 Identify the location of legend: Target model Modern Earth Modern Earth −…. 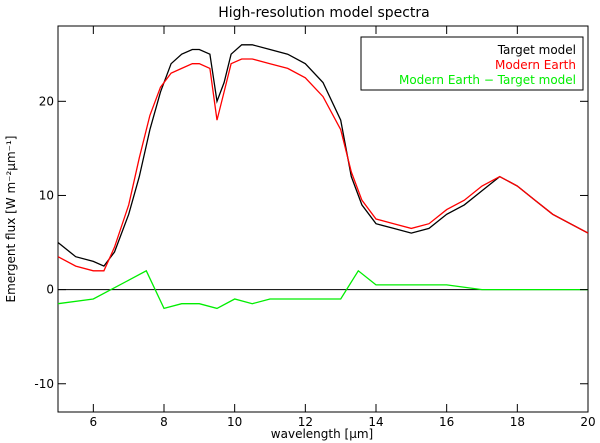
(472, 63).